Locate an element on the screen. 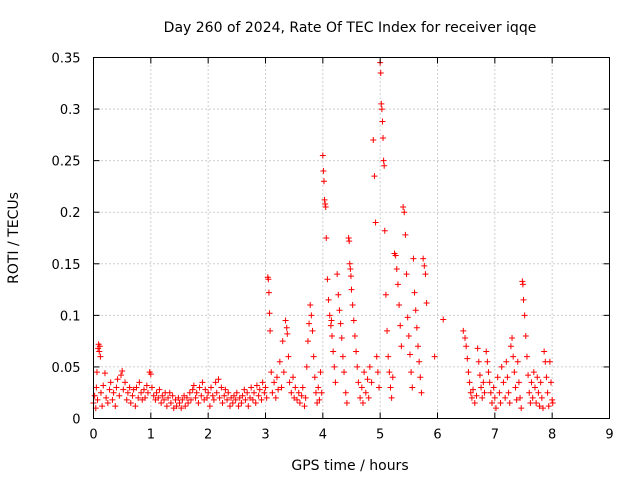  x-axis-label: GPS time / hours is located at coordinates (349, 466).